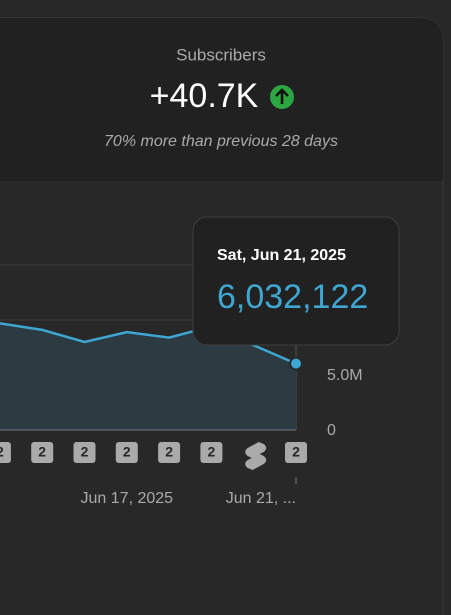  Describe the element at coordinates (282, 96) in the screenshot. I see `up-arrow` at that location.